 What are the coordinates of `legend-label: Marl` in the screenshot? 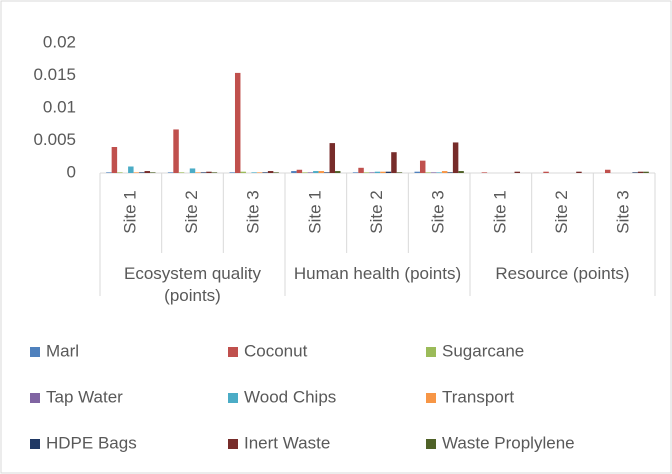 It's located at (62, 350).